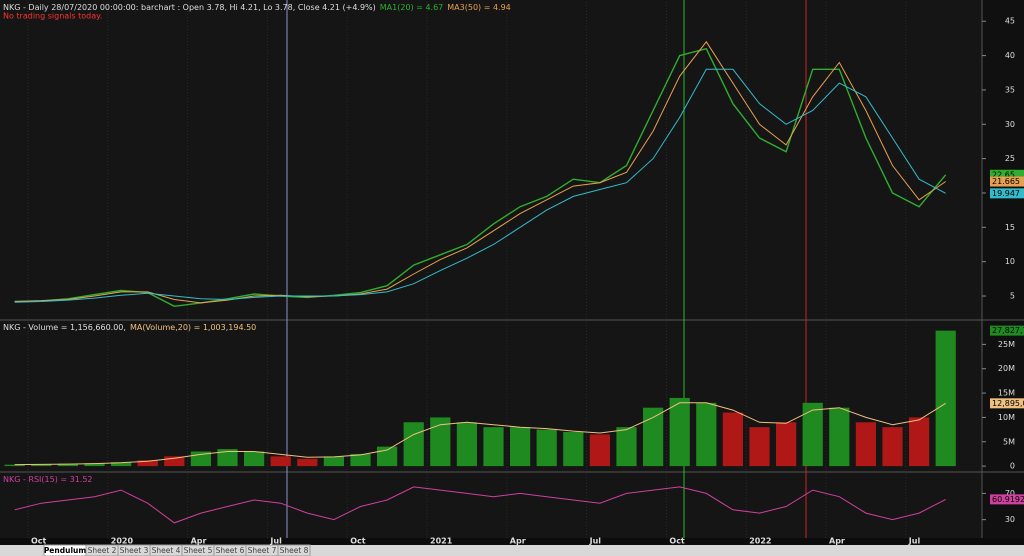 The image size is (1024, 556). Describe the element at coordinates (1003, 174) in the screenshot. I see `last-value-label: 22.65` at that location.